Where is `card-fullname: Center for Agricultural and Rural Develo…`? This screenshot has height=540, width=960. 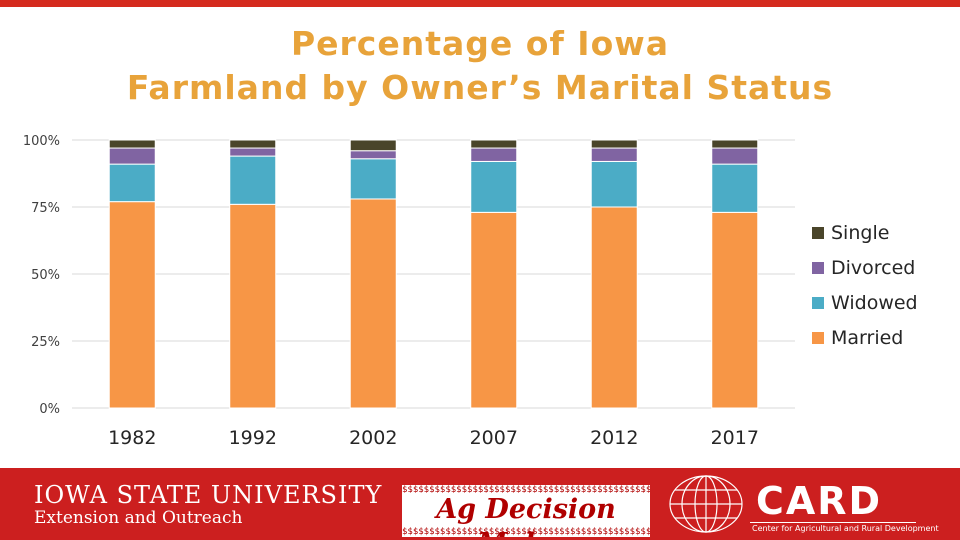
card-fullname: Center for Agricultural and Rural Develo… is located at coordinates (845, 528).